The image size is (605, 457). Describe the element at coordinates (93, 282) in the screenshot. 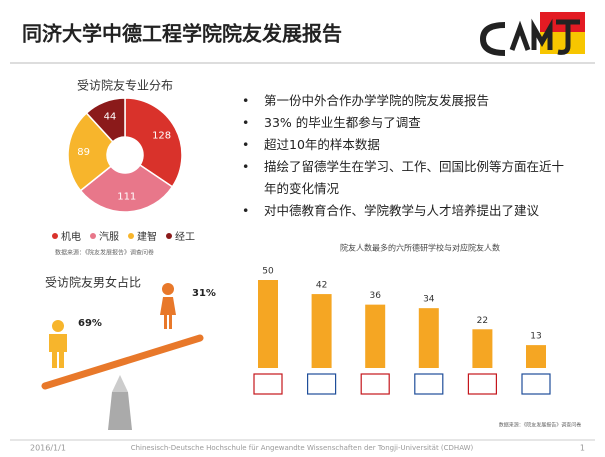

I see `chart-title: 受访院友男女占比` at that location.